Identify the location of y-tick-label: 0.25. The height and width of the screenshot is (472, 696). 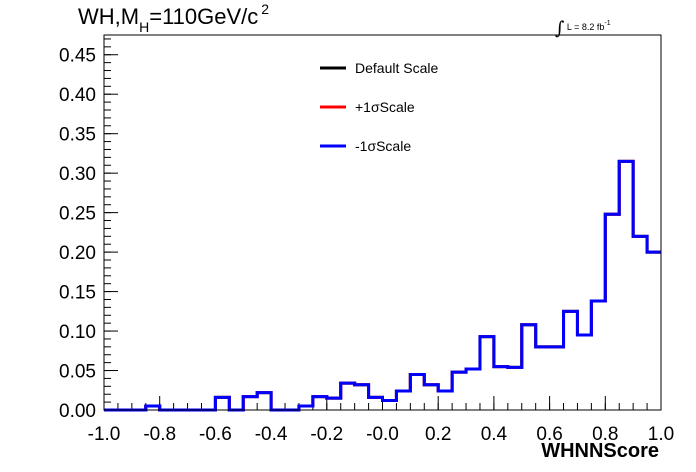
(77, 214).